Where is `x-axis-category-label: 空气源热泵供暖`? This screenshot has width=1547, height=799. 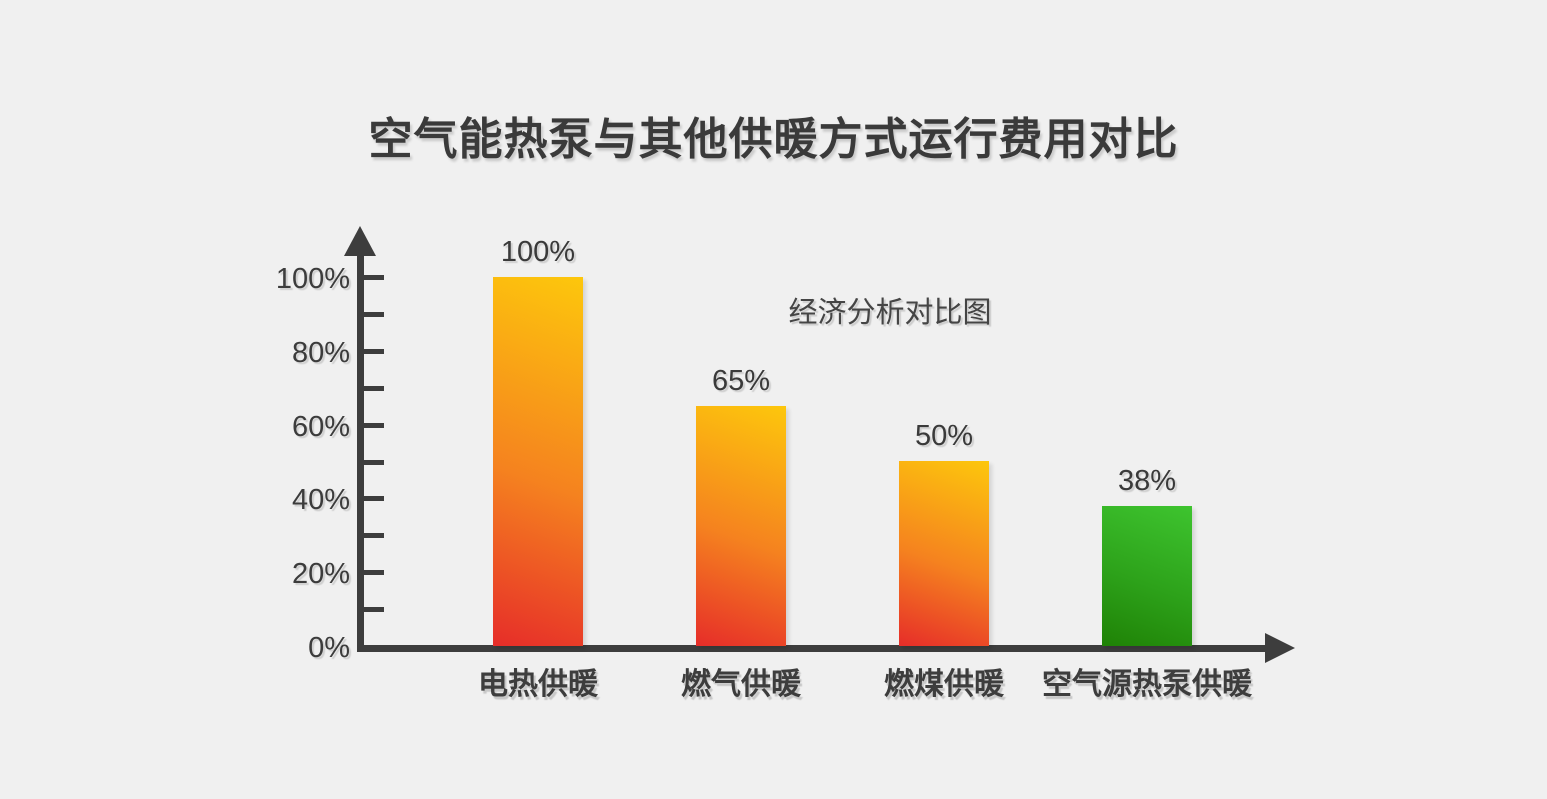 x-axis-category-label: 空气源热泵供暖 is located at coordinates (1147, 684).